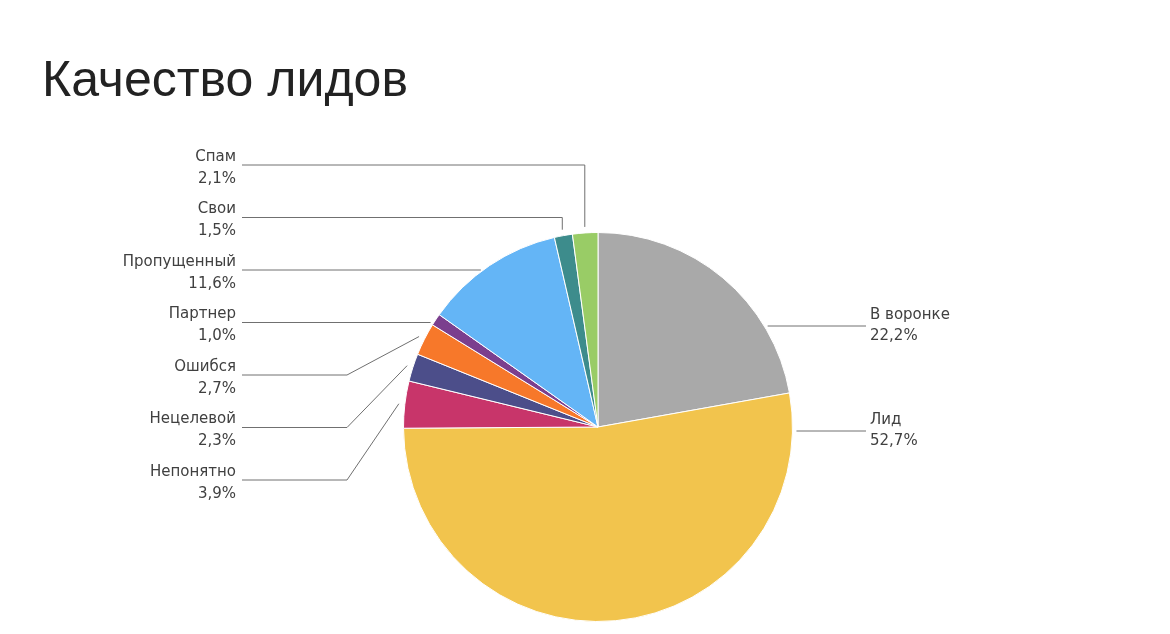 This screenshot has width=1170, height=634. Describe the element at coordinates (894, 334) in the screenshot. I see `data-label: 22,2%` at that location.